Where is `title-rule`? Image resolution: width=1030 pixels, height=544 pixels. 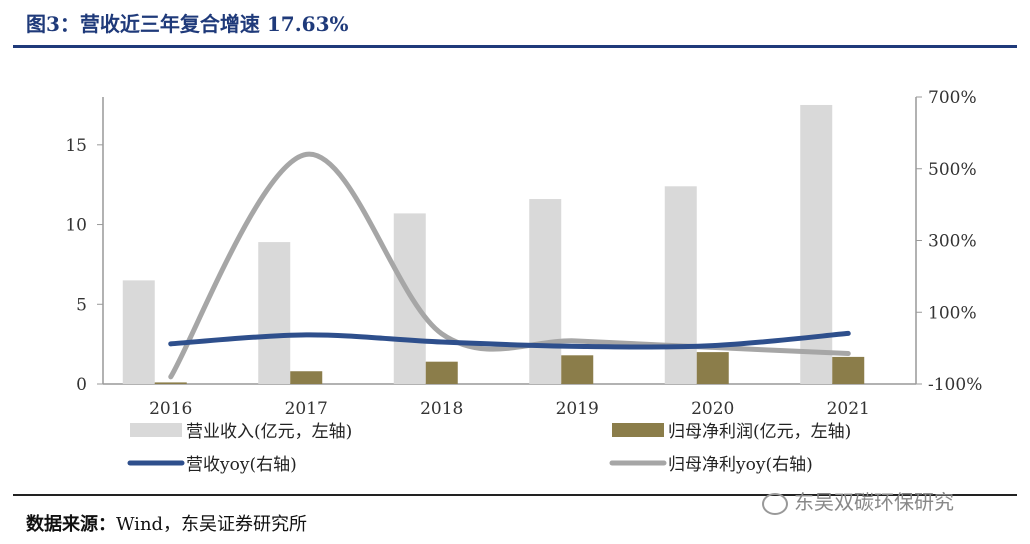 title-rule is located at coordinates (515, 46).